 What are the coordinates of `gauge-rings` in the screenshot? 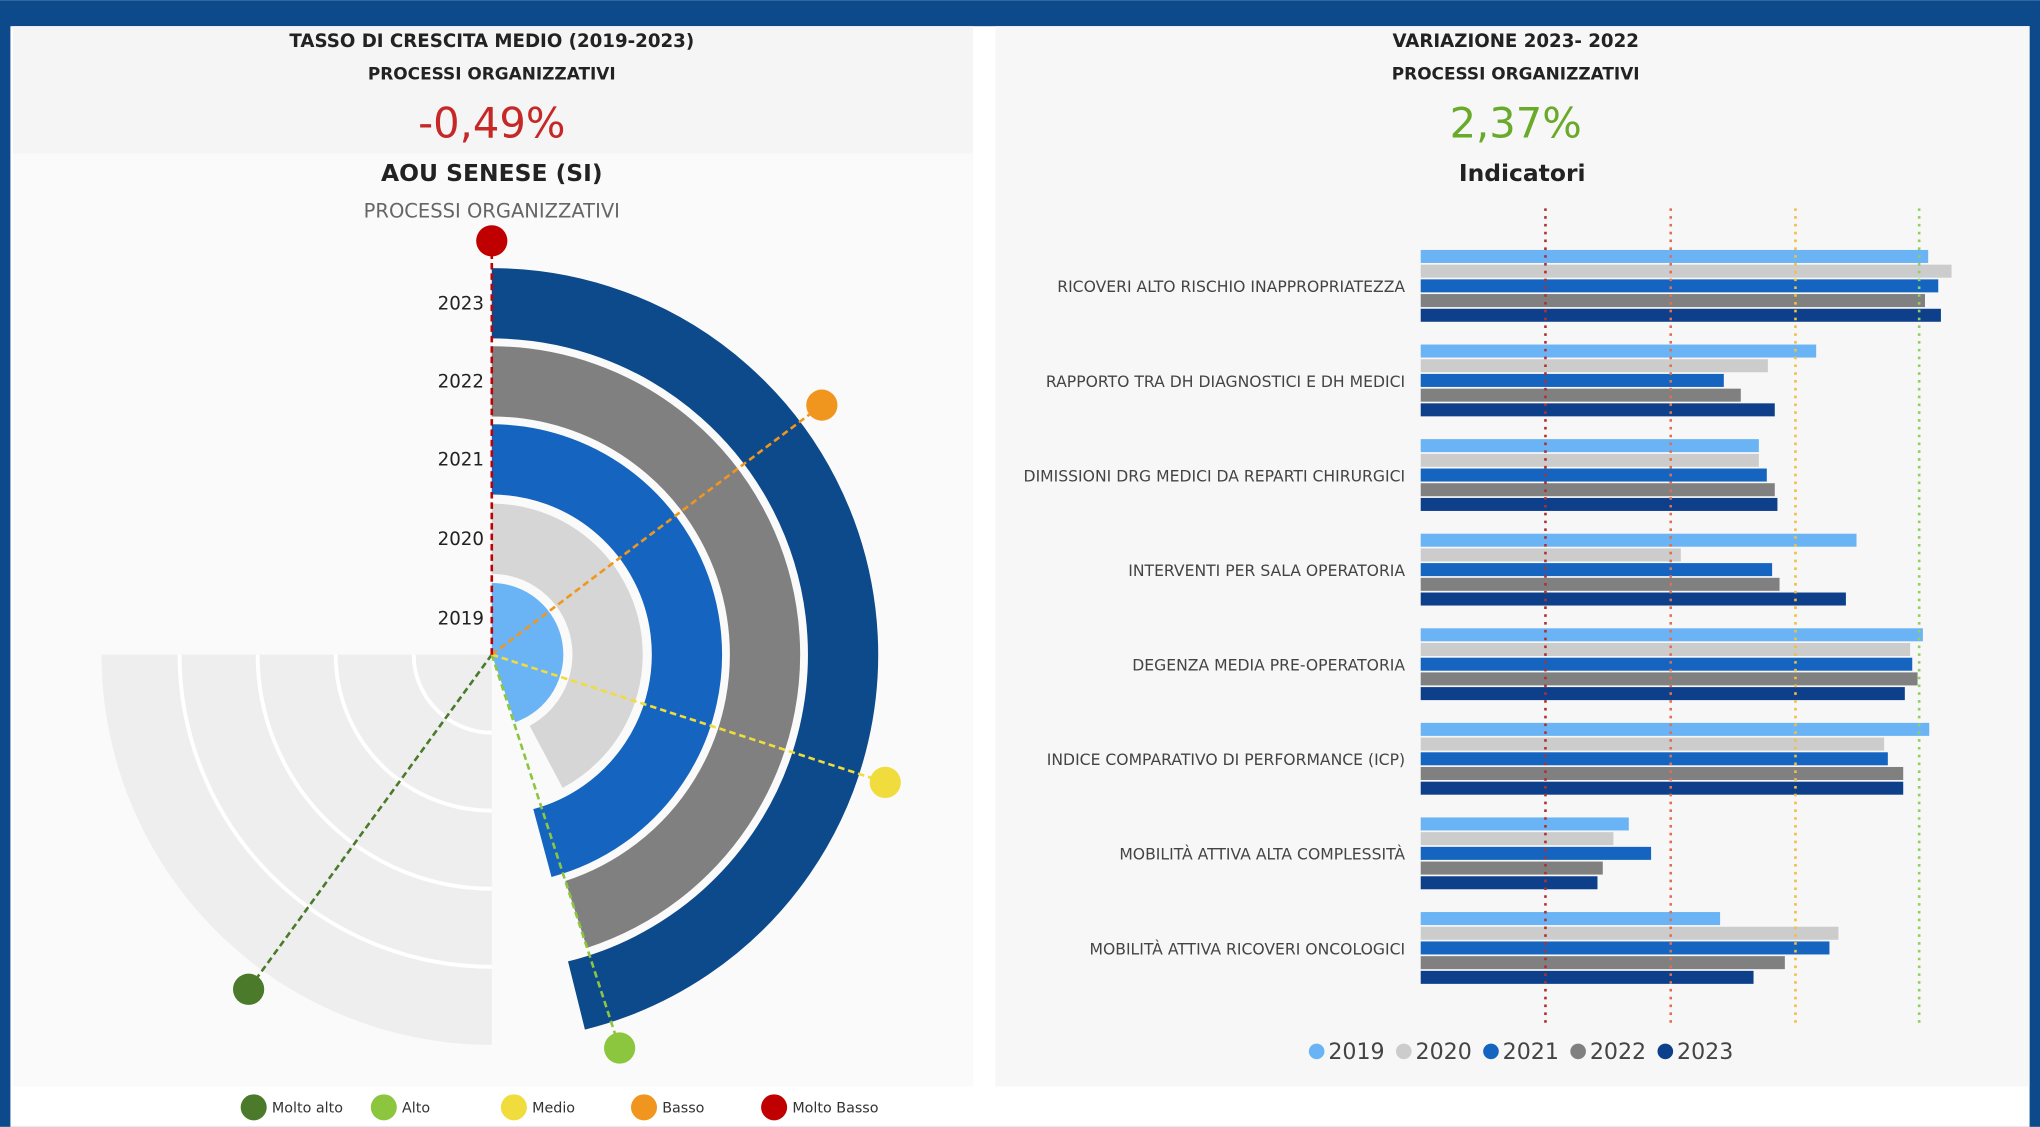 It's located at (334, 811).